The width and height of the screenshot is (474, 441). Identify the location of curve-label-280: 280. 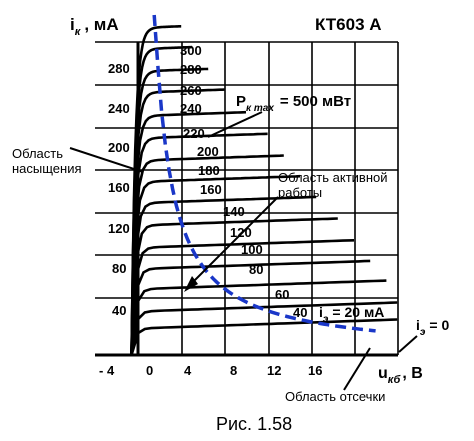
(191, 69).